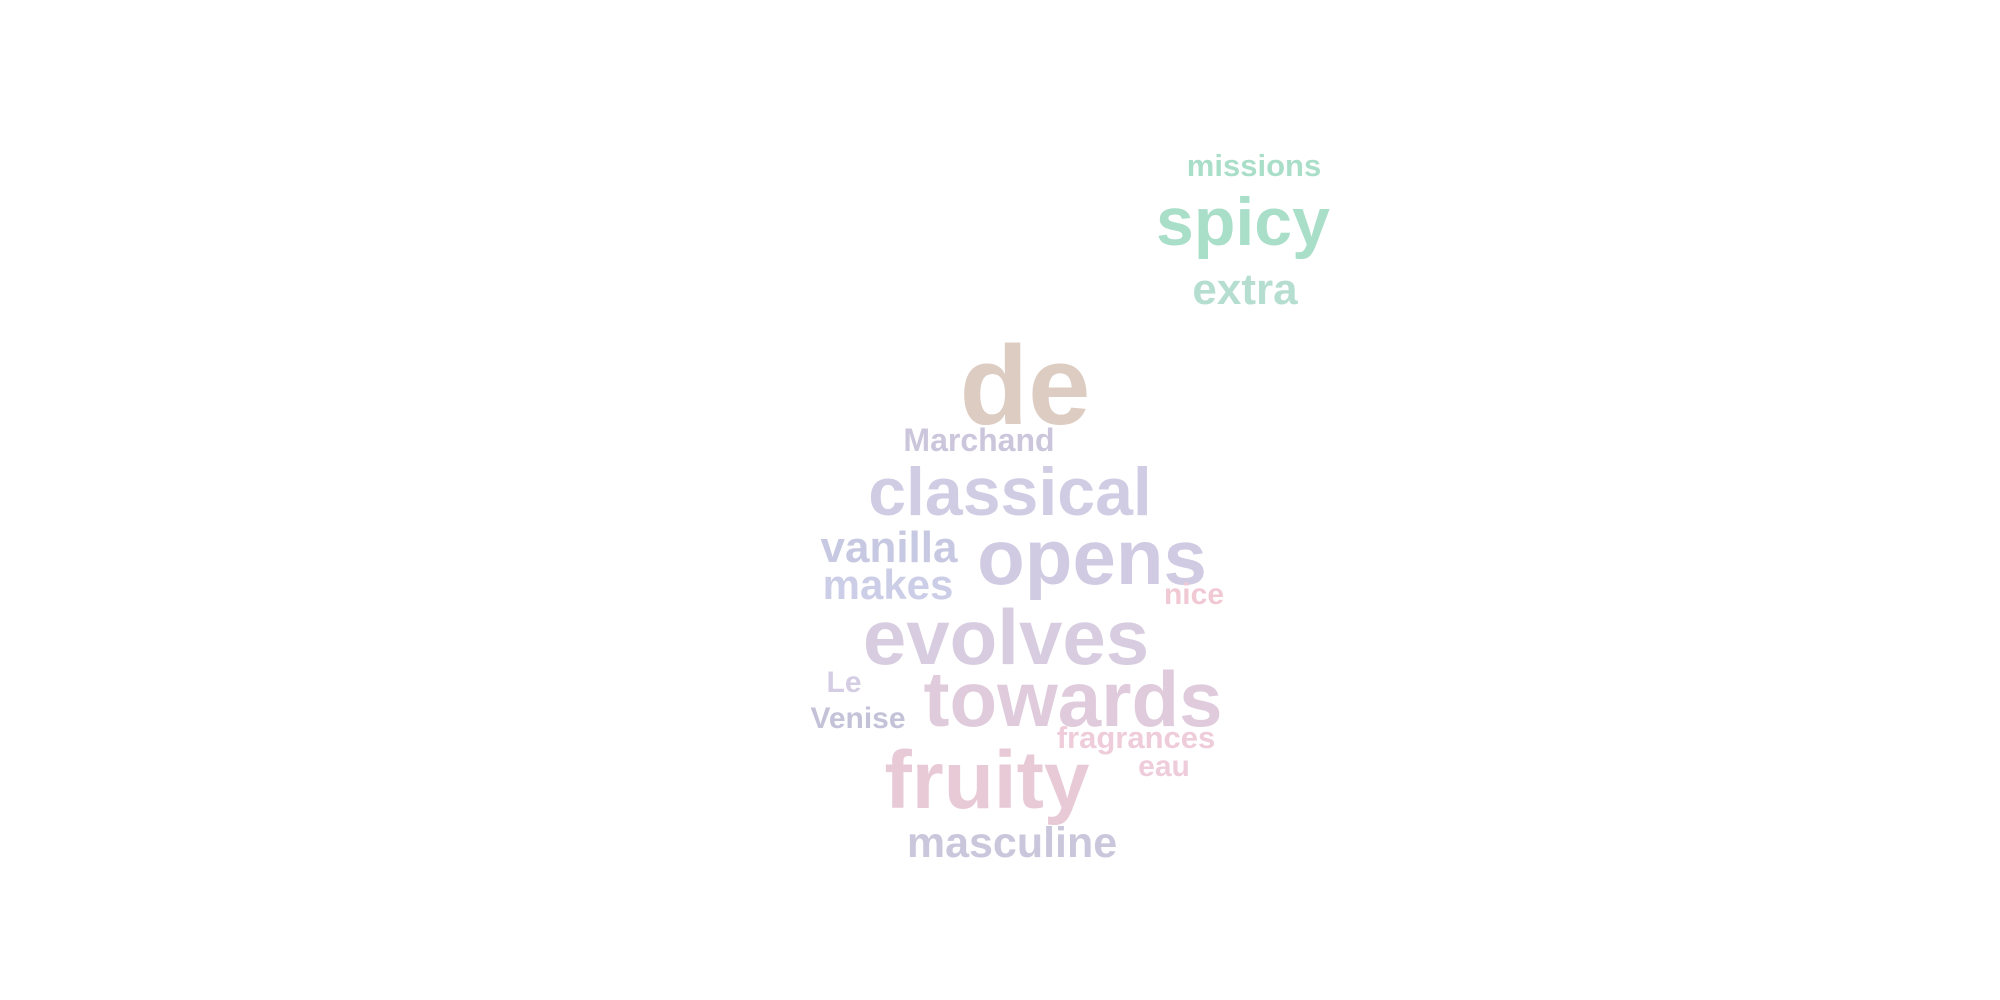 The image size is (2000, 1000). Describe the element at coordinates (1194, 594) in the screenshot. I see `word-nice: nice` at that location.